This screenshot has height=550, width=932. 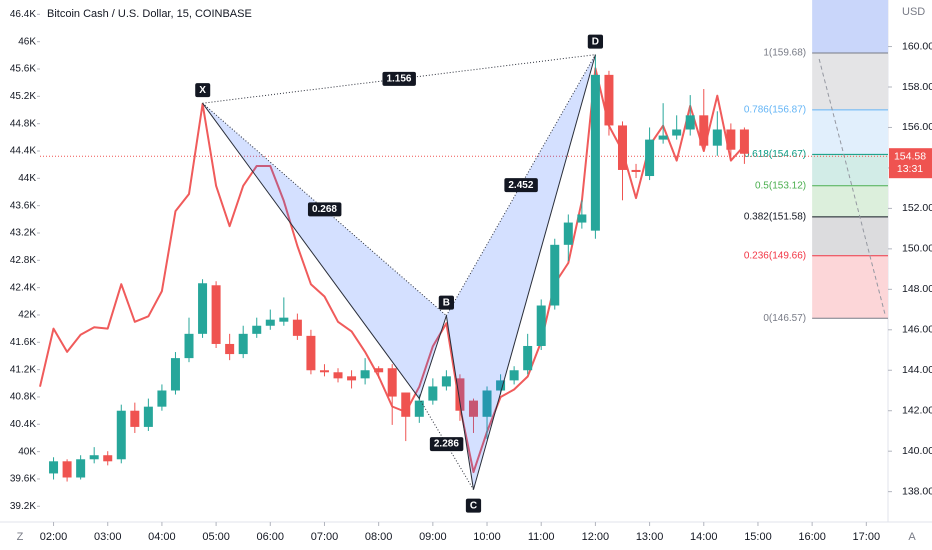 I want to click on pattern-point-label: D, so click(x=595, y=41).